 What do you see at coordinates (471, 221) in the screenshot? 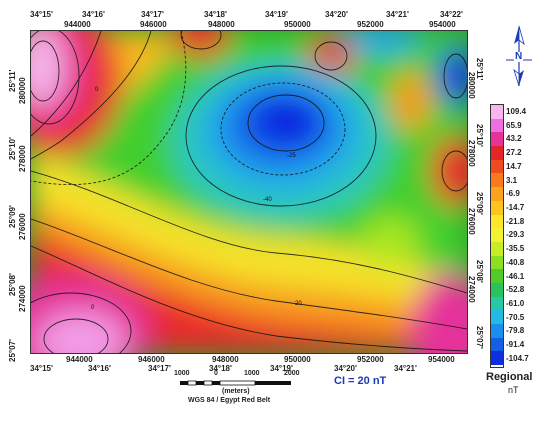
I see `right-northing-tick: 276000` at bounding box center [471, 221].